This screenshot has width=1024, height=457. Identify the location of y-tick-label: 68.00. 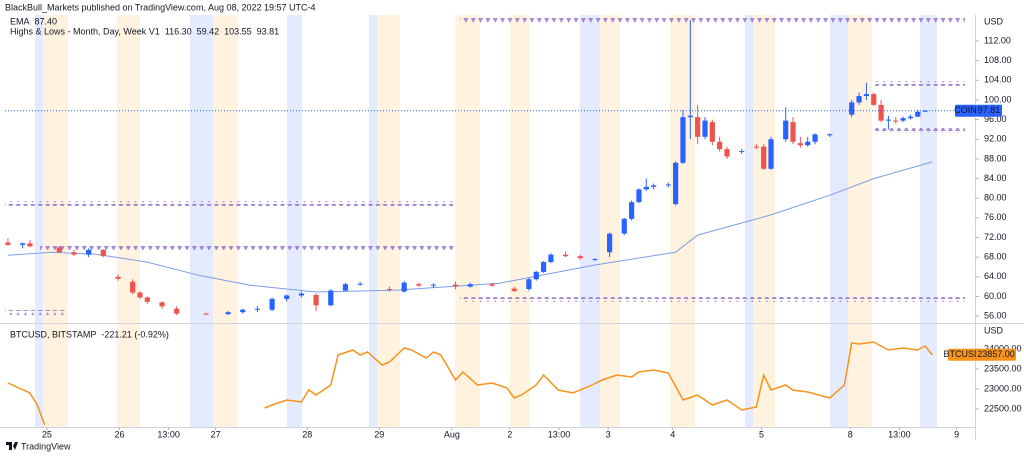
(995, 257).